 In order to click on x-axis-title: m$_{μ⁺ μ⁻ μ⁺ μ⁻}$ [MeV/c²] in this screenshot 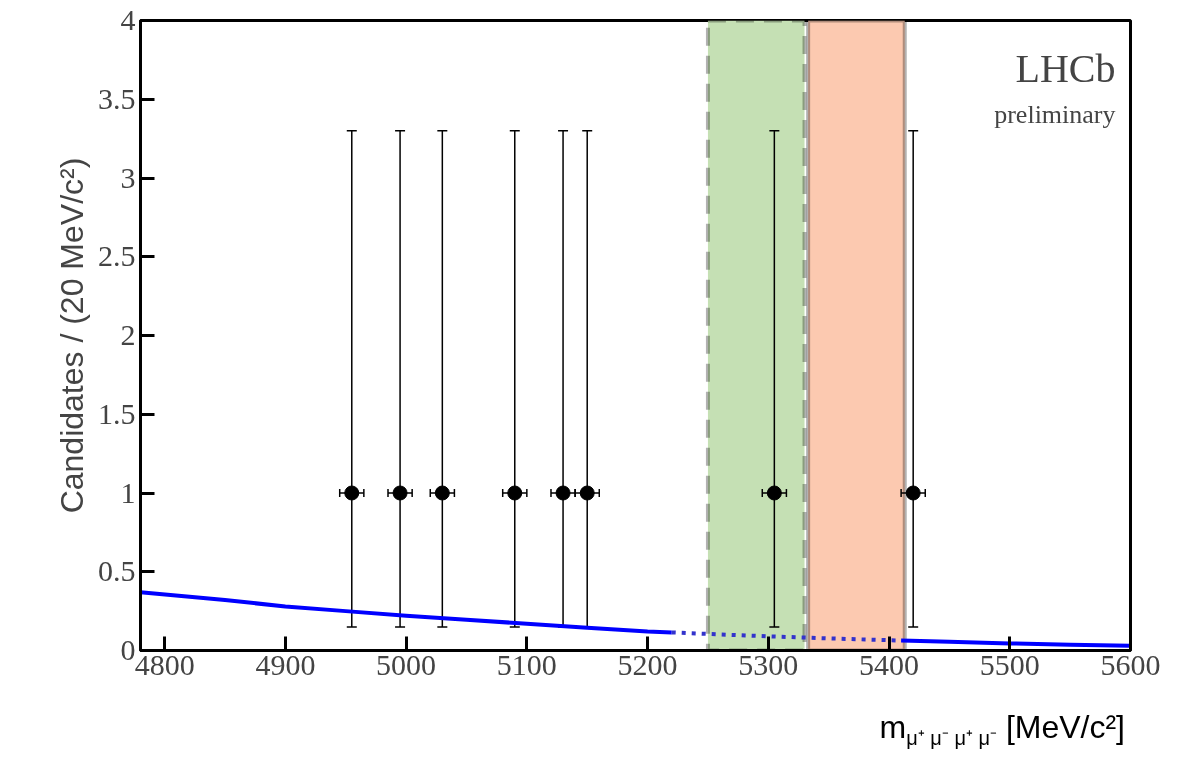, I will do `click(1001, 730)`.